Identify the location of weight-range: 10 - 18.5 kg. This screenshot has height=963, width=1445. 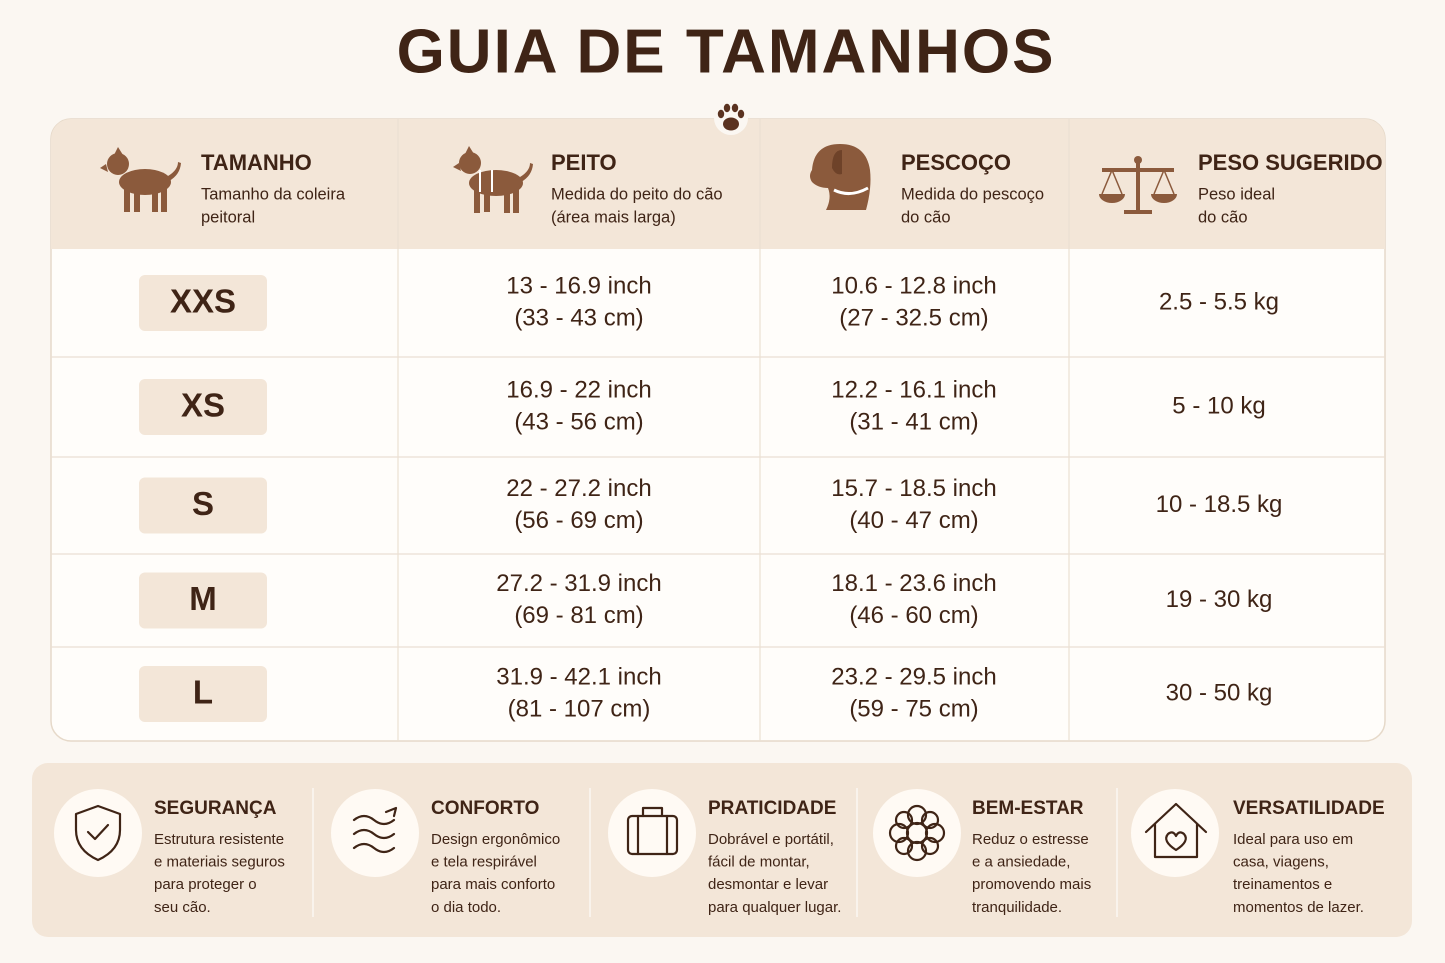
(1219, 504).